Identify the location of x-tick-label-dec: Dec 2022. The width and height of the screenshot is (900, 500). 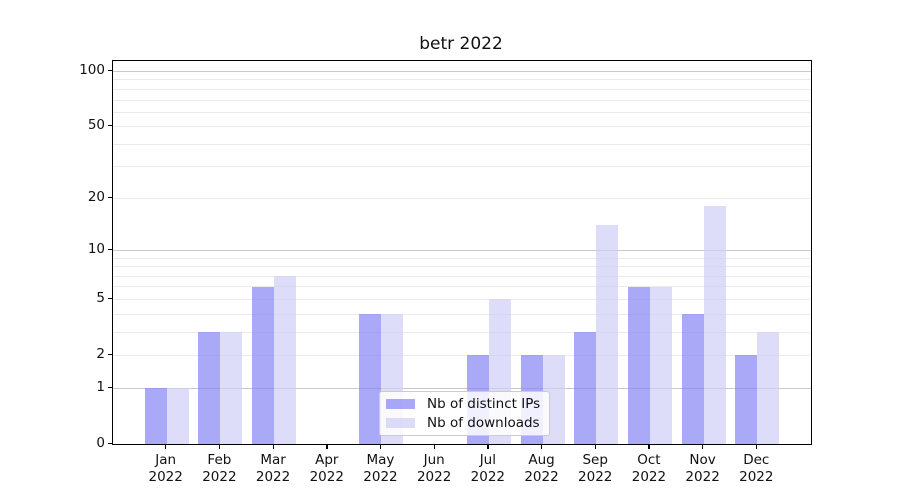
(756, 468).